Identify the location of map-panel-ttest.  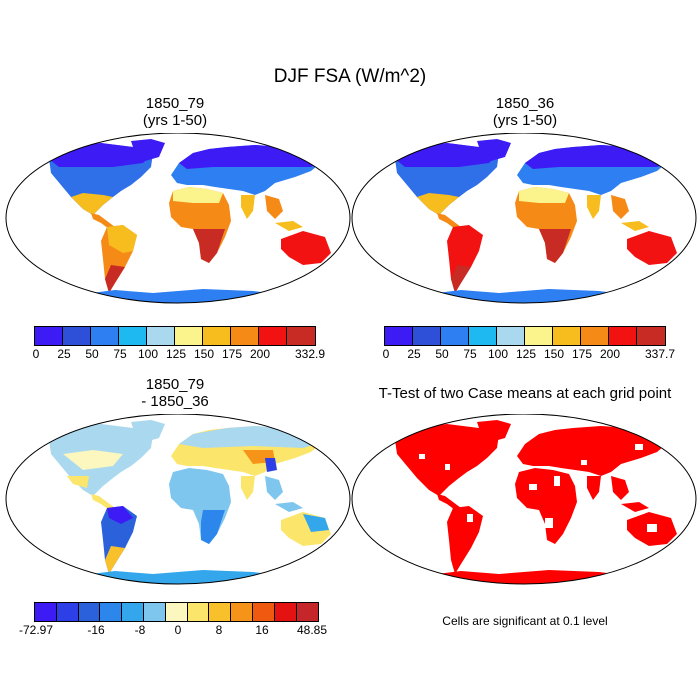
(524, 500).